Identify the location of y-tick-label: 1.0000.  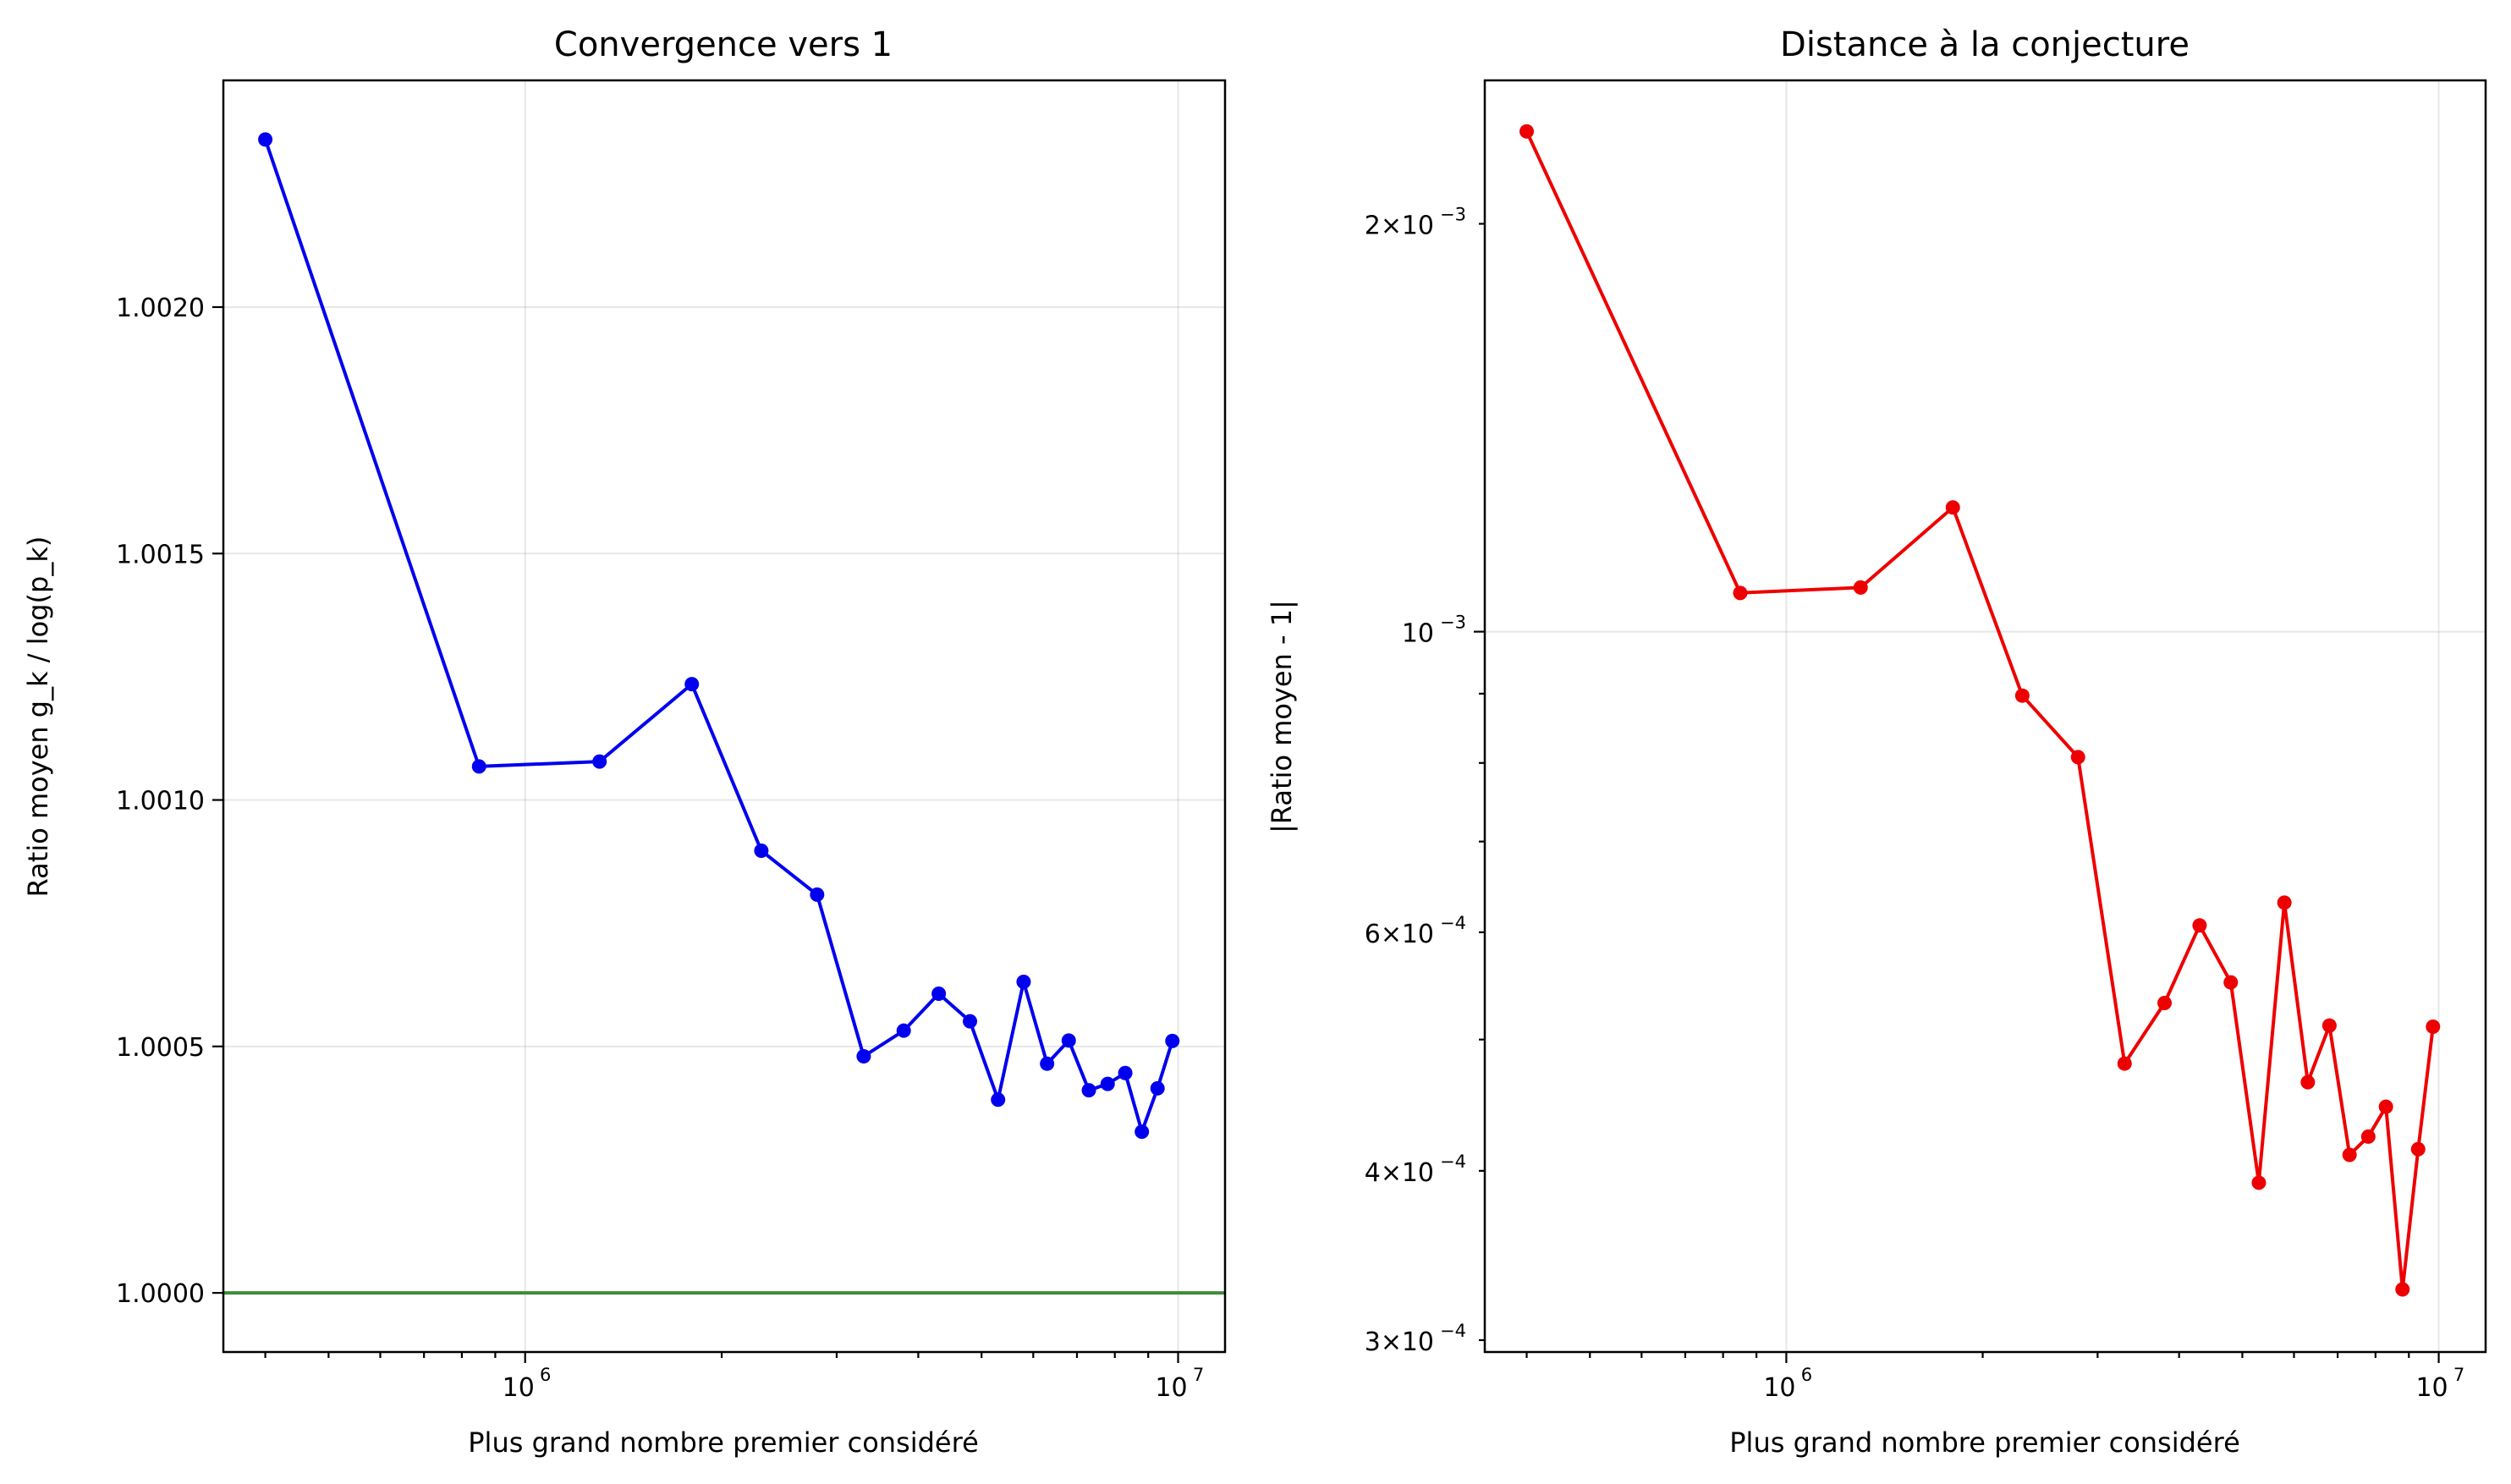
(160, 1294).